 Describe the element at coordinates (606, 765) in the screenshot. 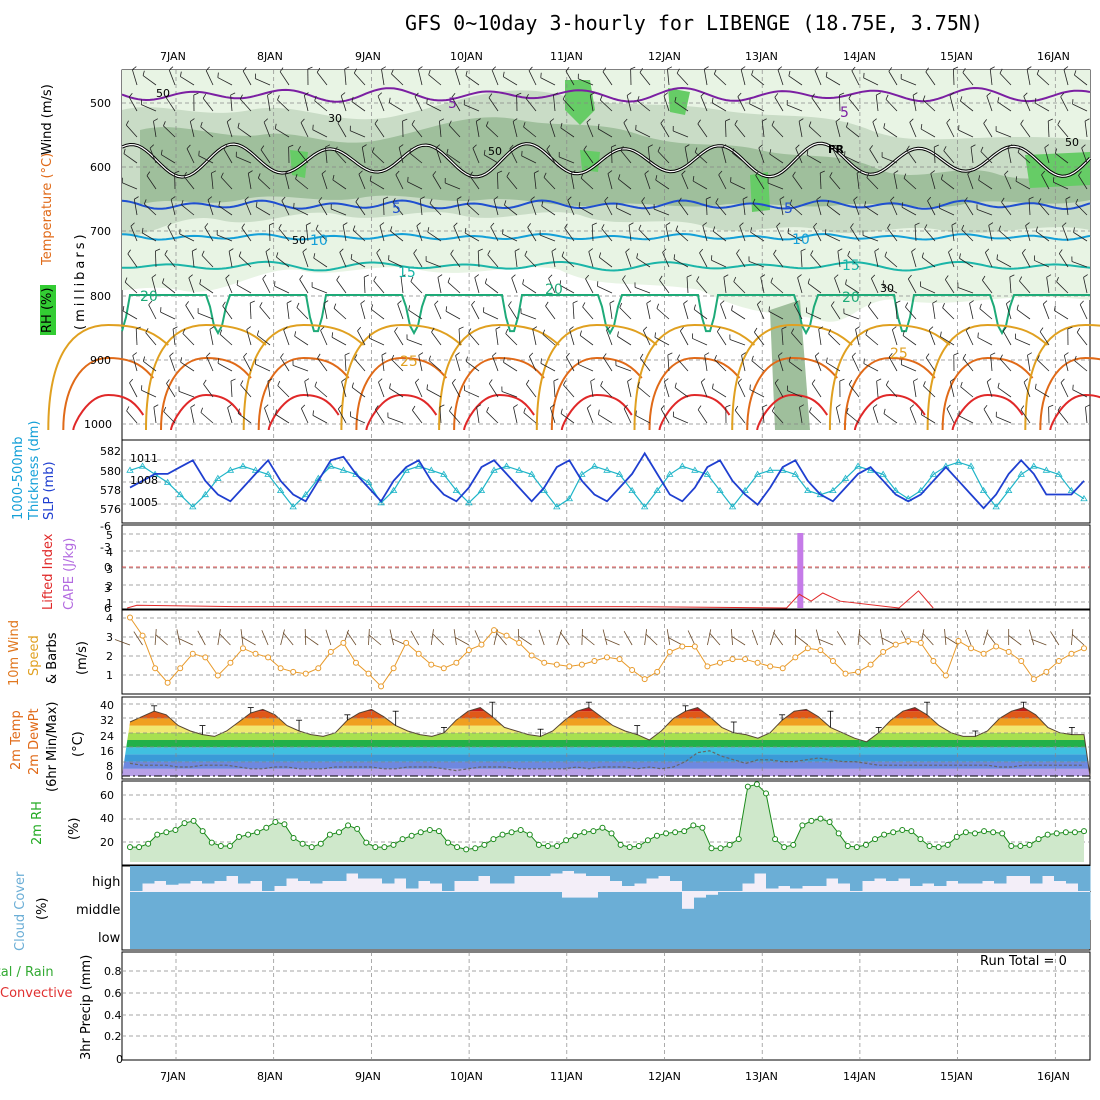

I see `temp-band` at that location.